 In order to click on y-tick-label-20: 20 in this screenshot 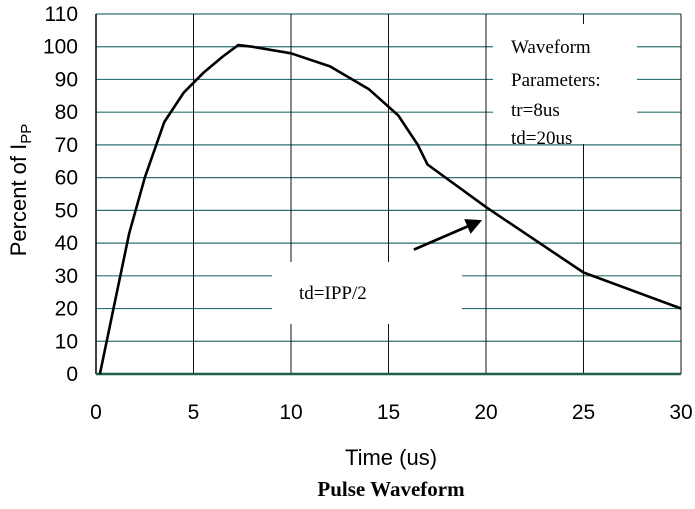, I will do `click(66, 309)`.